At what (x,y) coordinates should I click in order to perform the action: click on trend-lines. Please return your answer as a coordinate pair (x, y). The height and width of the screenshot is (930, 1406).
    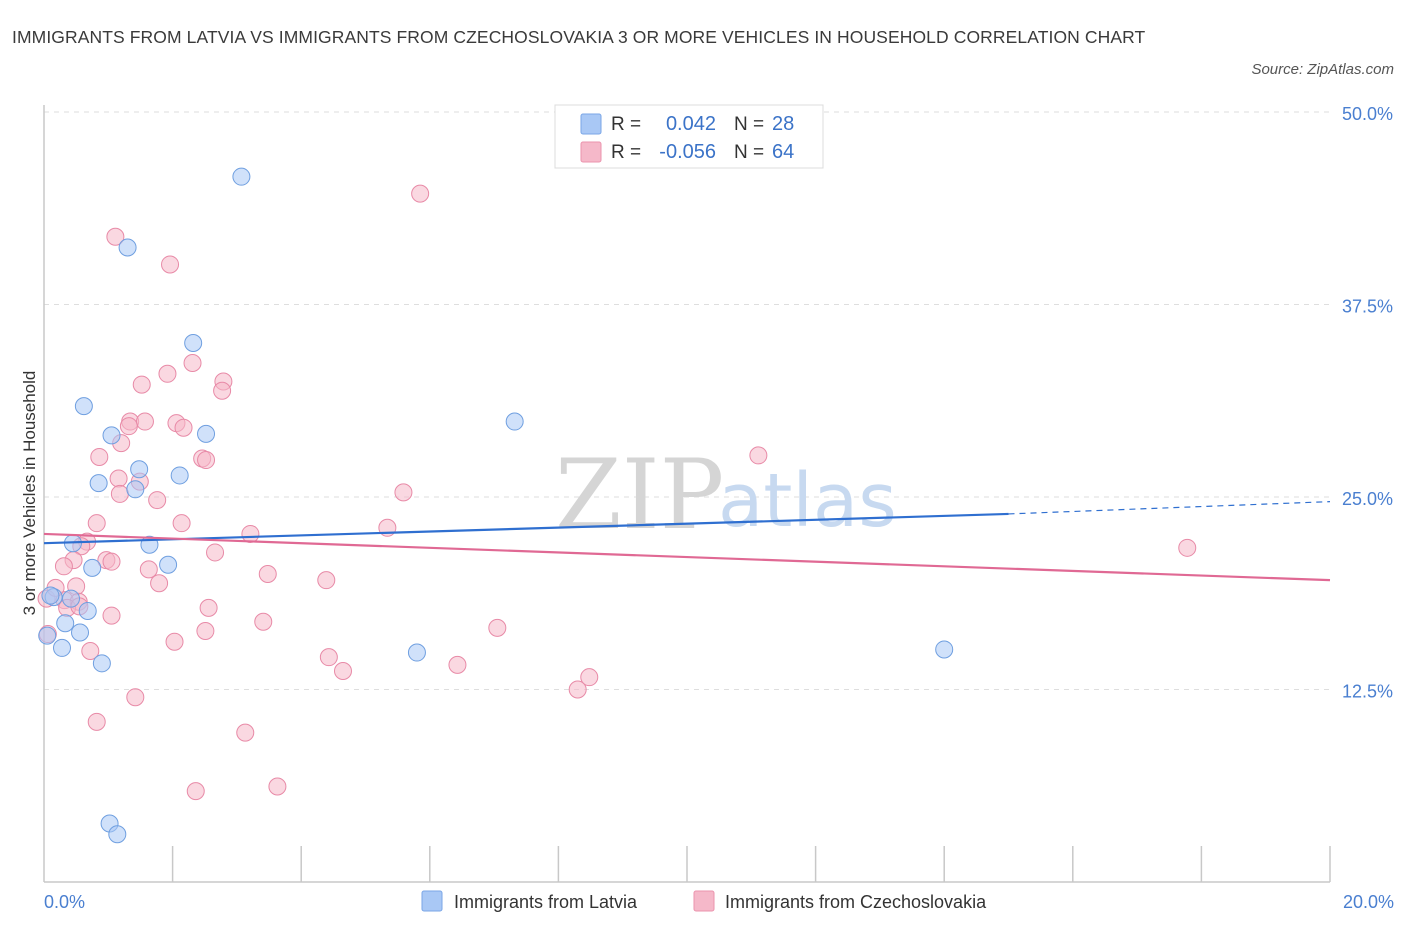
    Looking at the image, I should click on (687, 541).